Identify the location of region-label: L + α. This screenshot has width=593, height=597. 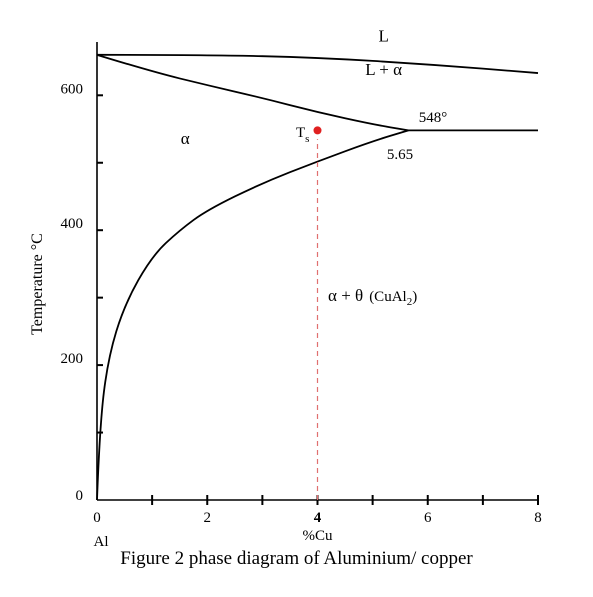
(383, 69).